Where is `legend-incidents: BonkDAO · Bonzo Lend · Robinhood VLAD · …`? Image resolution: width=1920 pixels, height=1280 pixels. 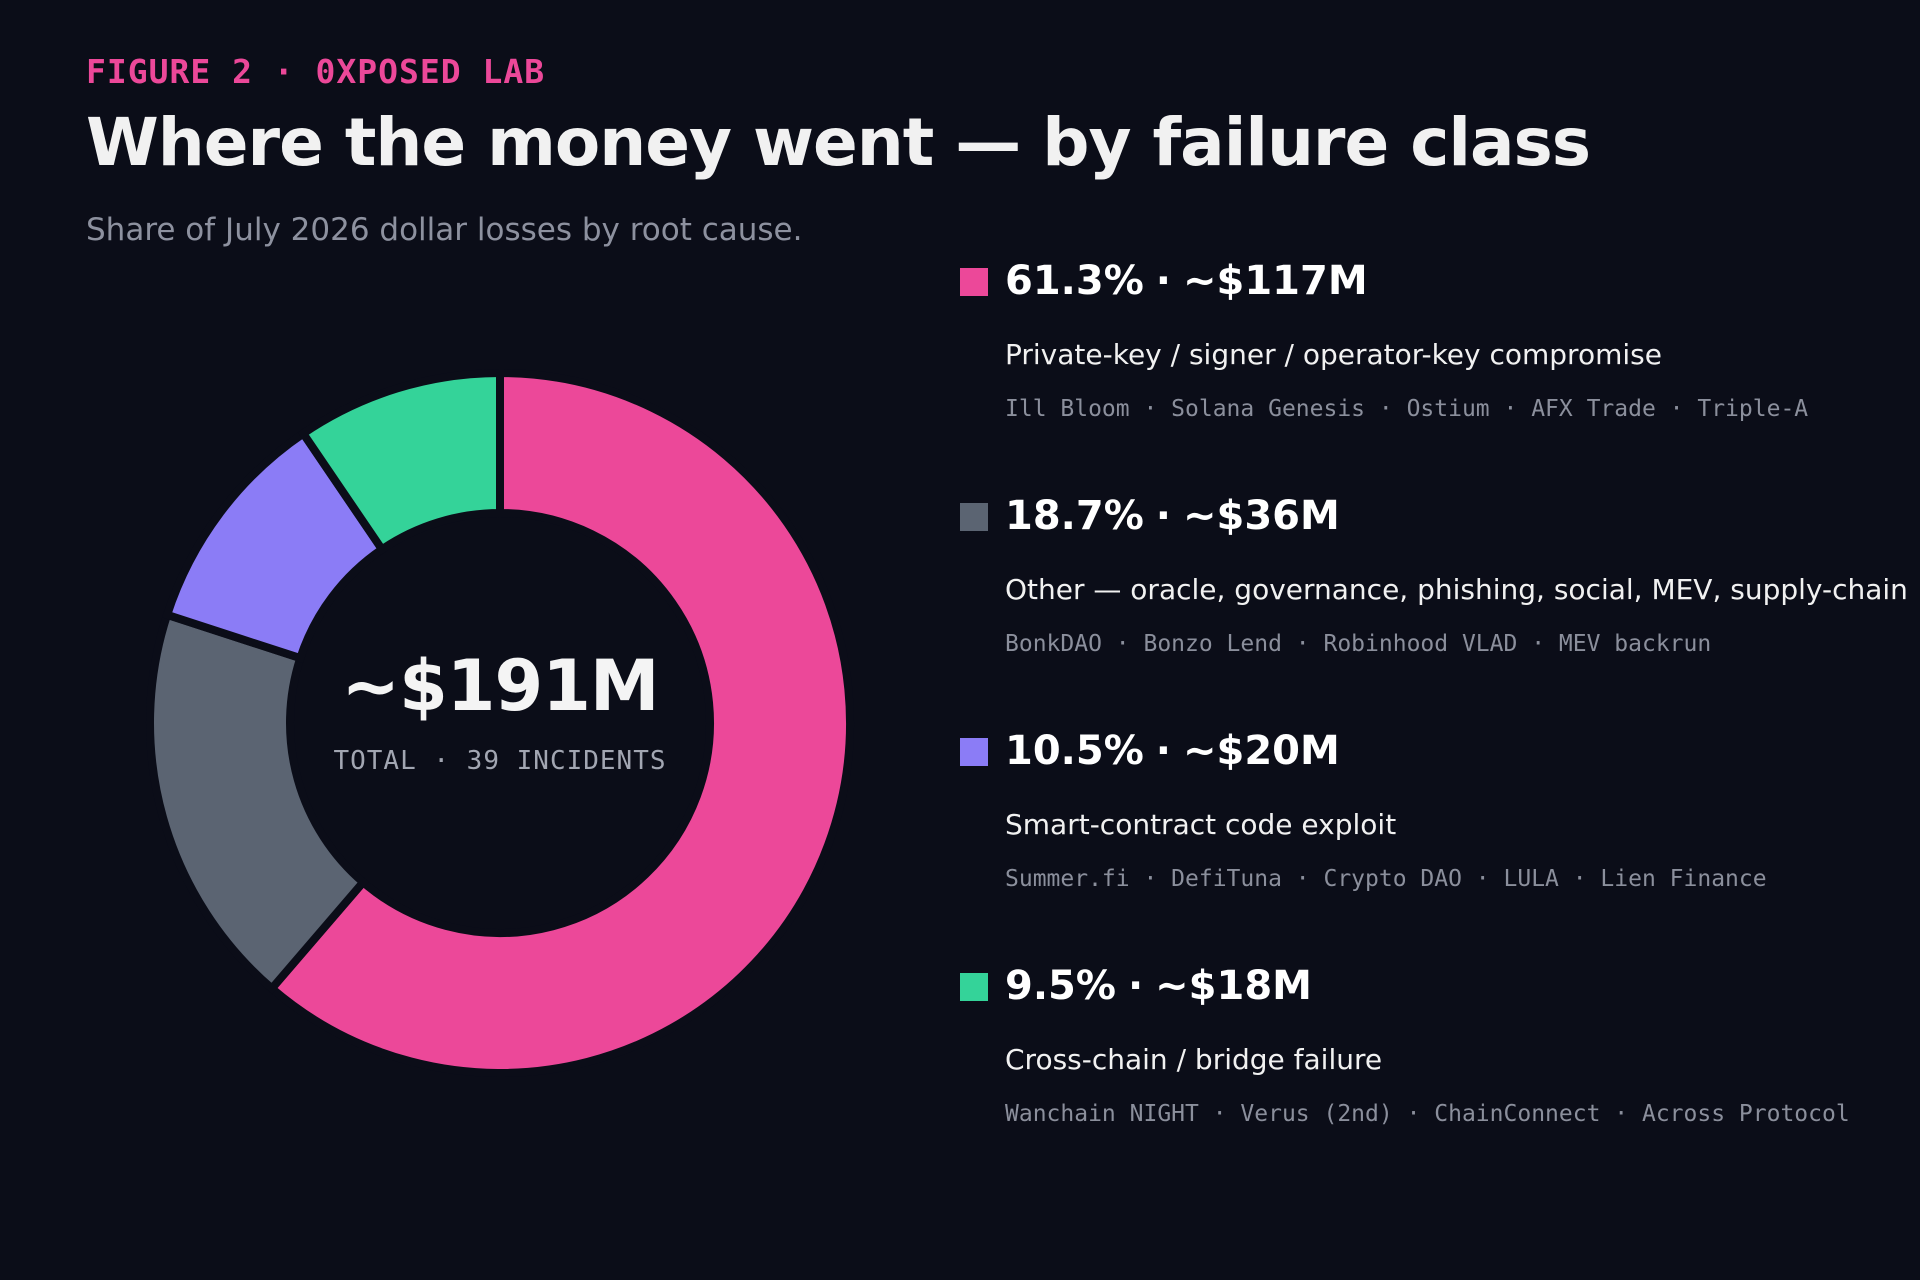 legend-incidents: BonkDAO · Bonzo Lend · Robinhood VLAD · … is located at coordinates (1358, 644).